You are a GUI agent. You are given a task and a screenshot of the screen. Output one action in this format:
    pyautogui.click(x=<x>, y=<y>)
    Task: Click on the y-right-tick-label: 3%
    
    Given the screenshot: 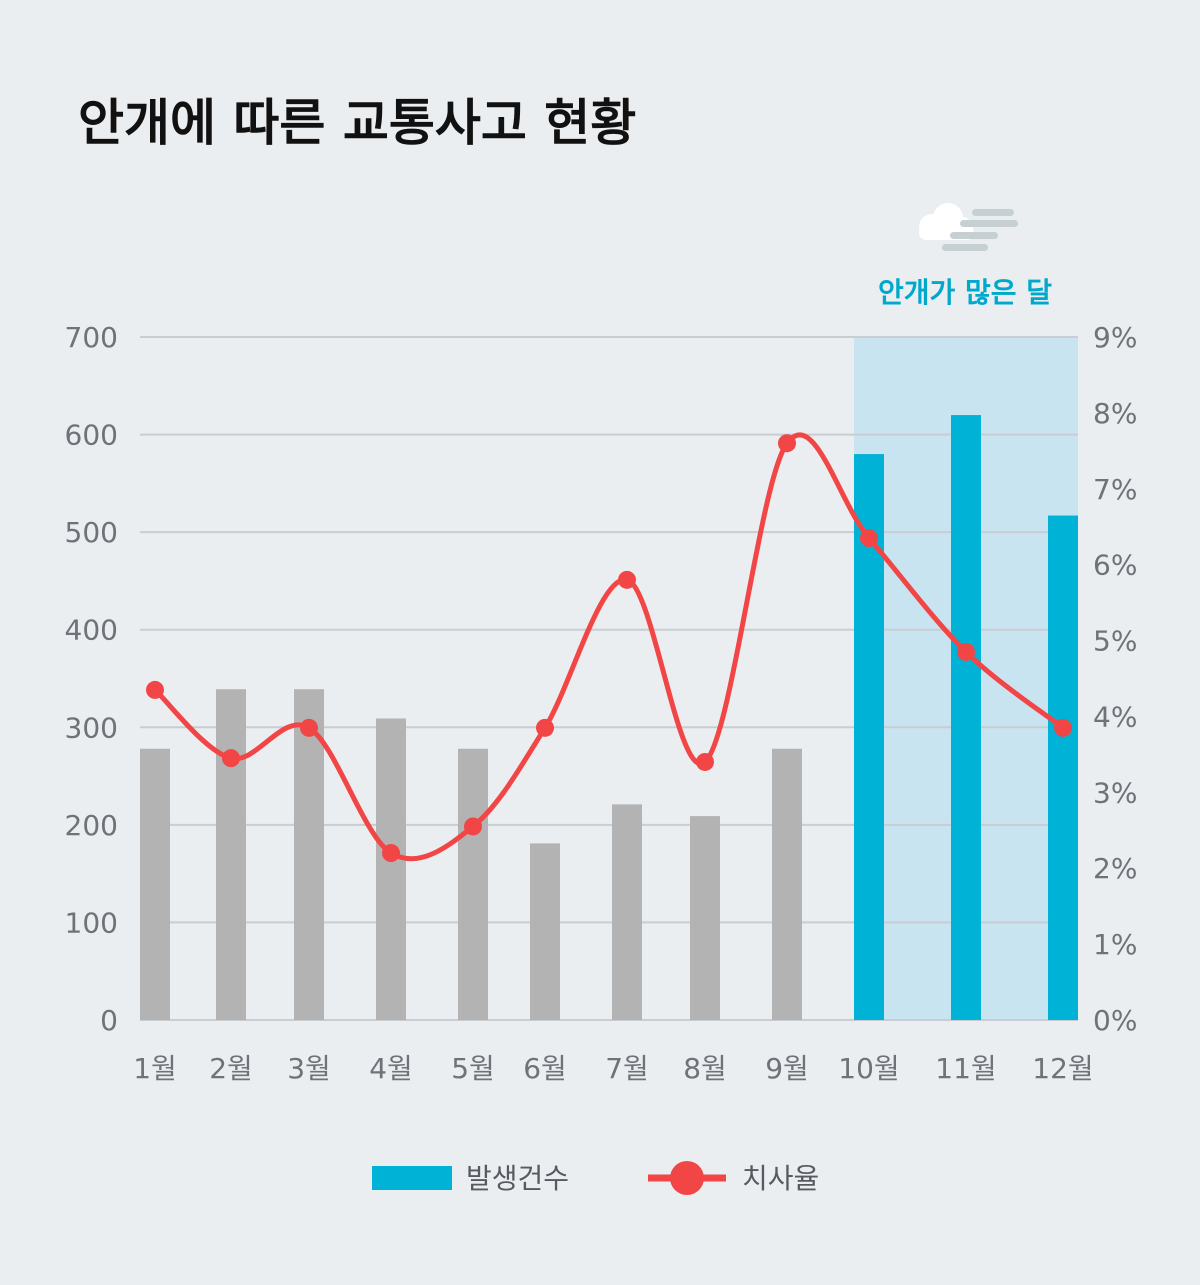 What is the action you would take?
    pyautogui.click(x=1115, y=792)
    